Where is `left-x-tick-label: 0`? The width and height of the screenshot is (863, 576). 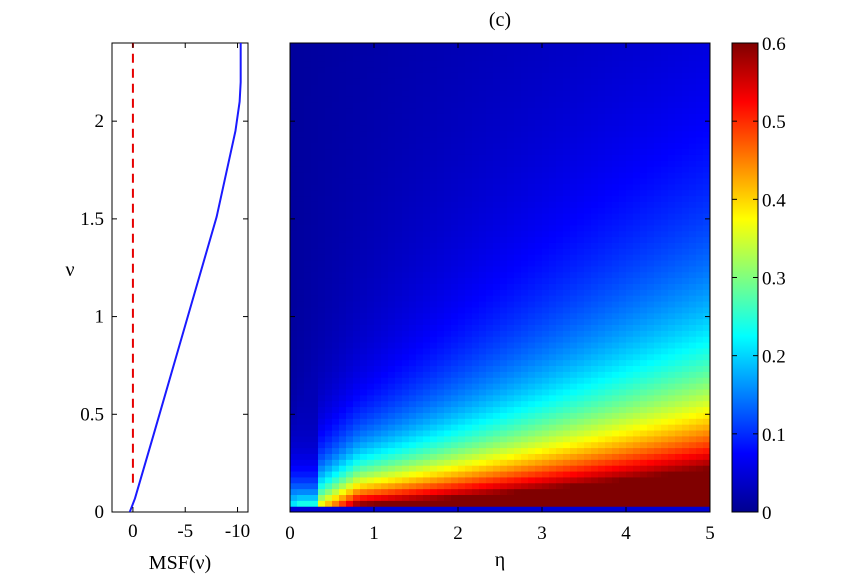
left-x-tick-label: 0 is located at coordinates (133, 531).